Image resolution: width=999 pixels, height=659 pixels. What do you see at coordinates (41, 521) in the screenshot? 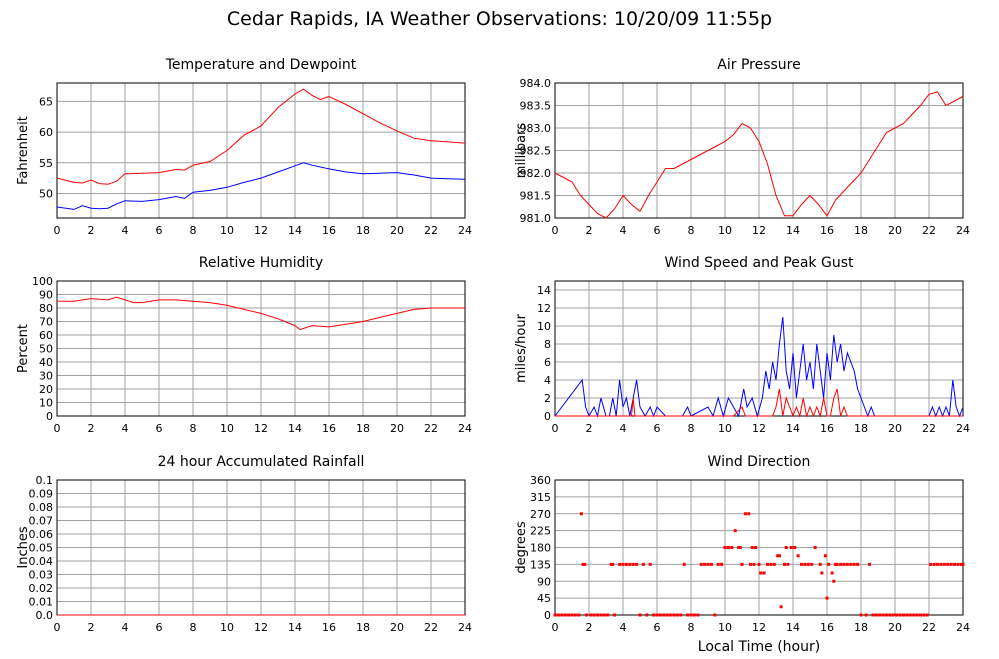
I see `rain-ytick-label: 0.07` at bounding box center [41, 521].